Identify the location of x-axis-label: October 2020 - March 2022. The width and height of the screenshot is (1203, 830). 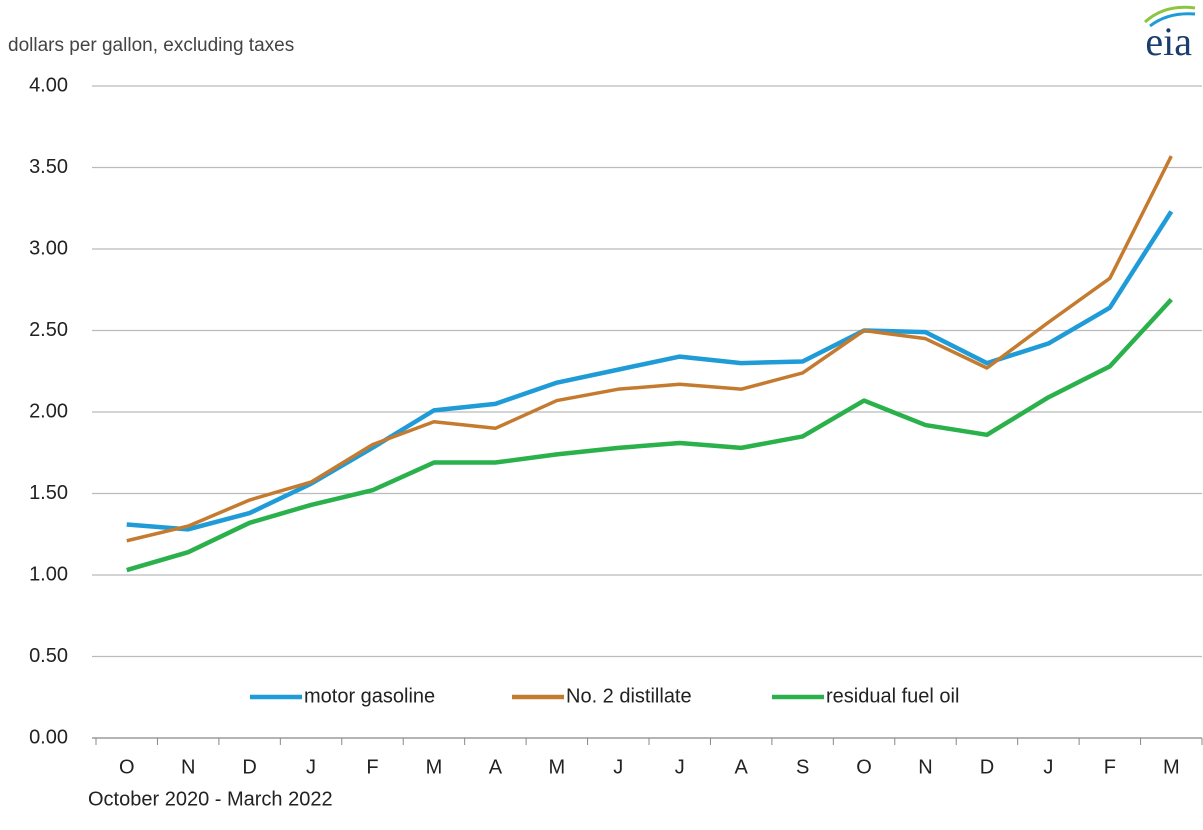
(210, 799).